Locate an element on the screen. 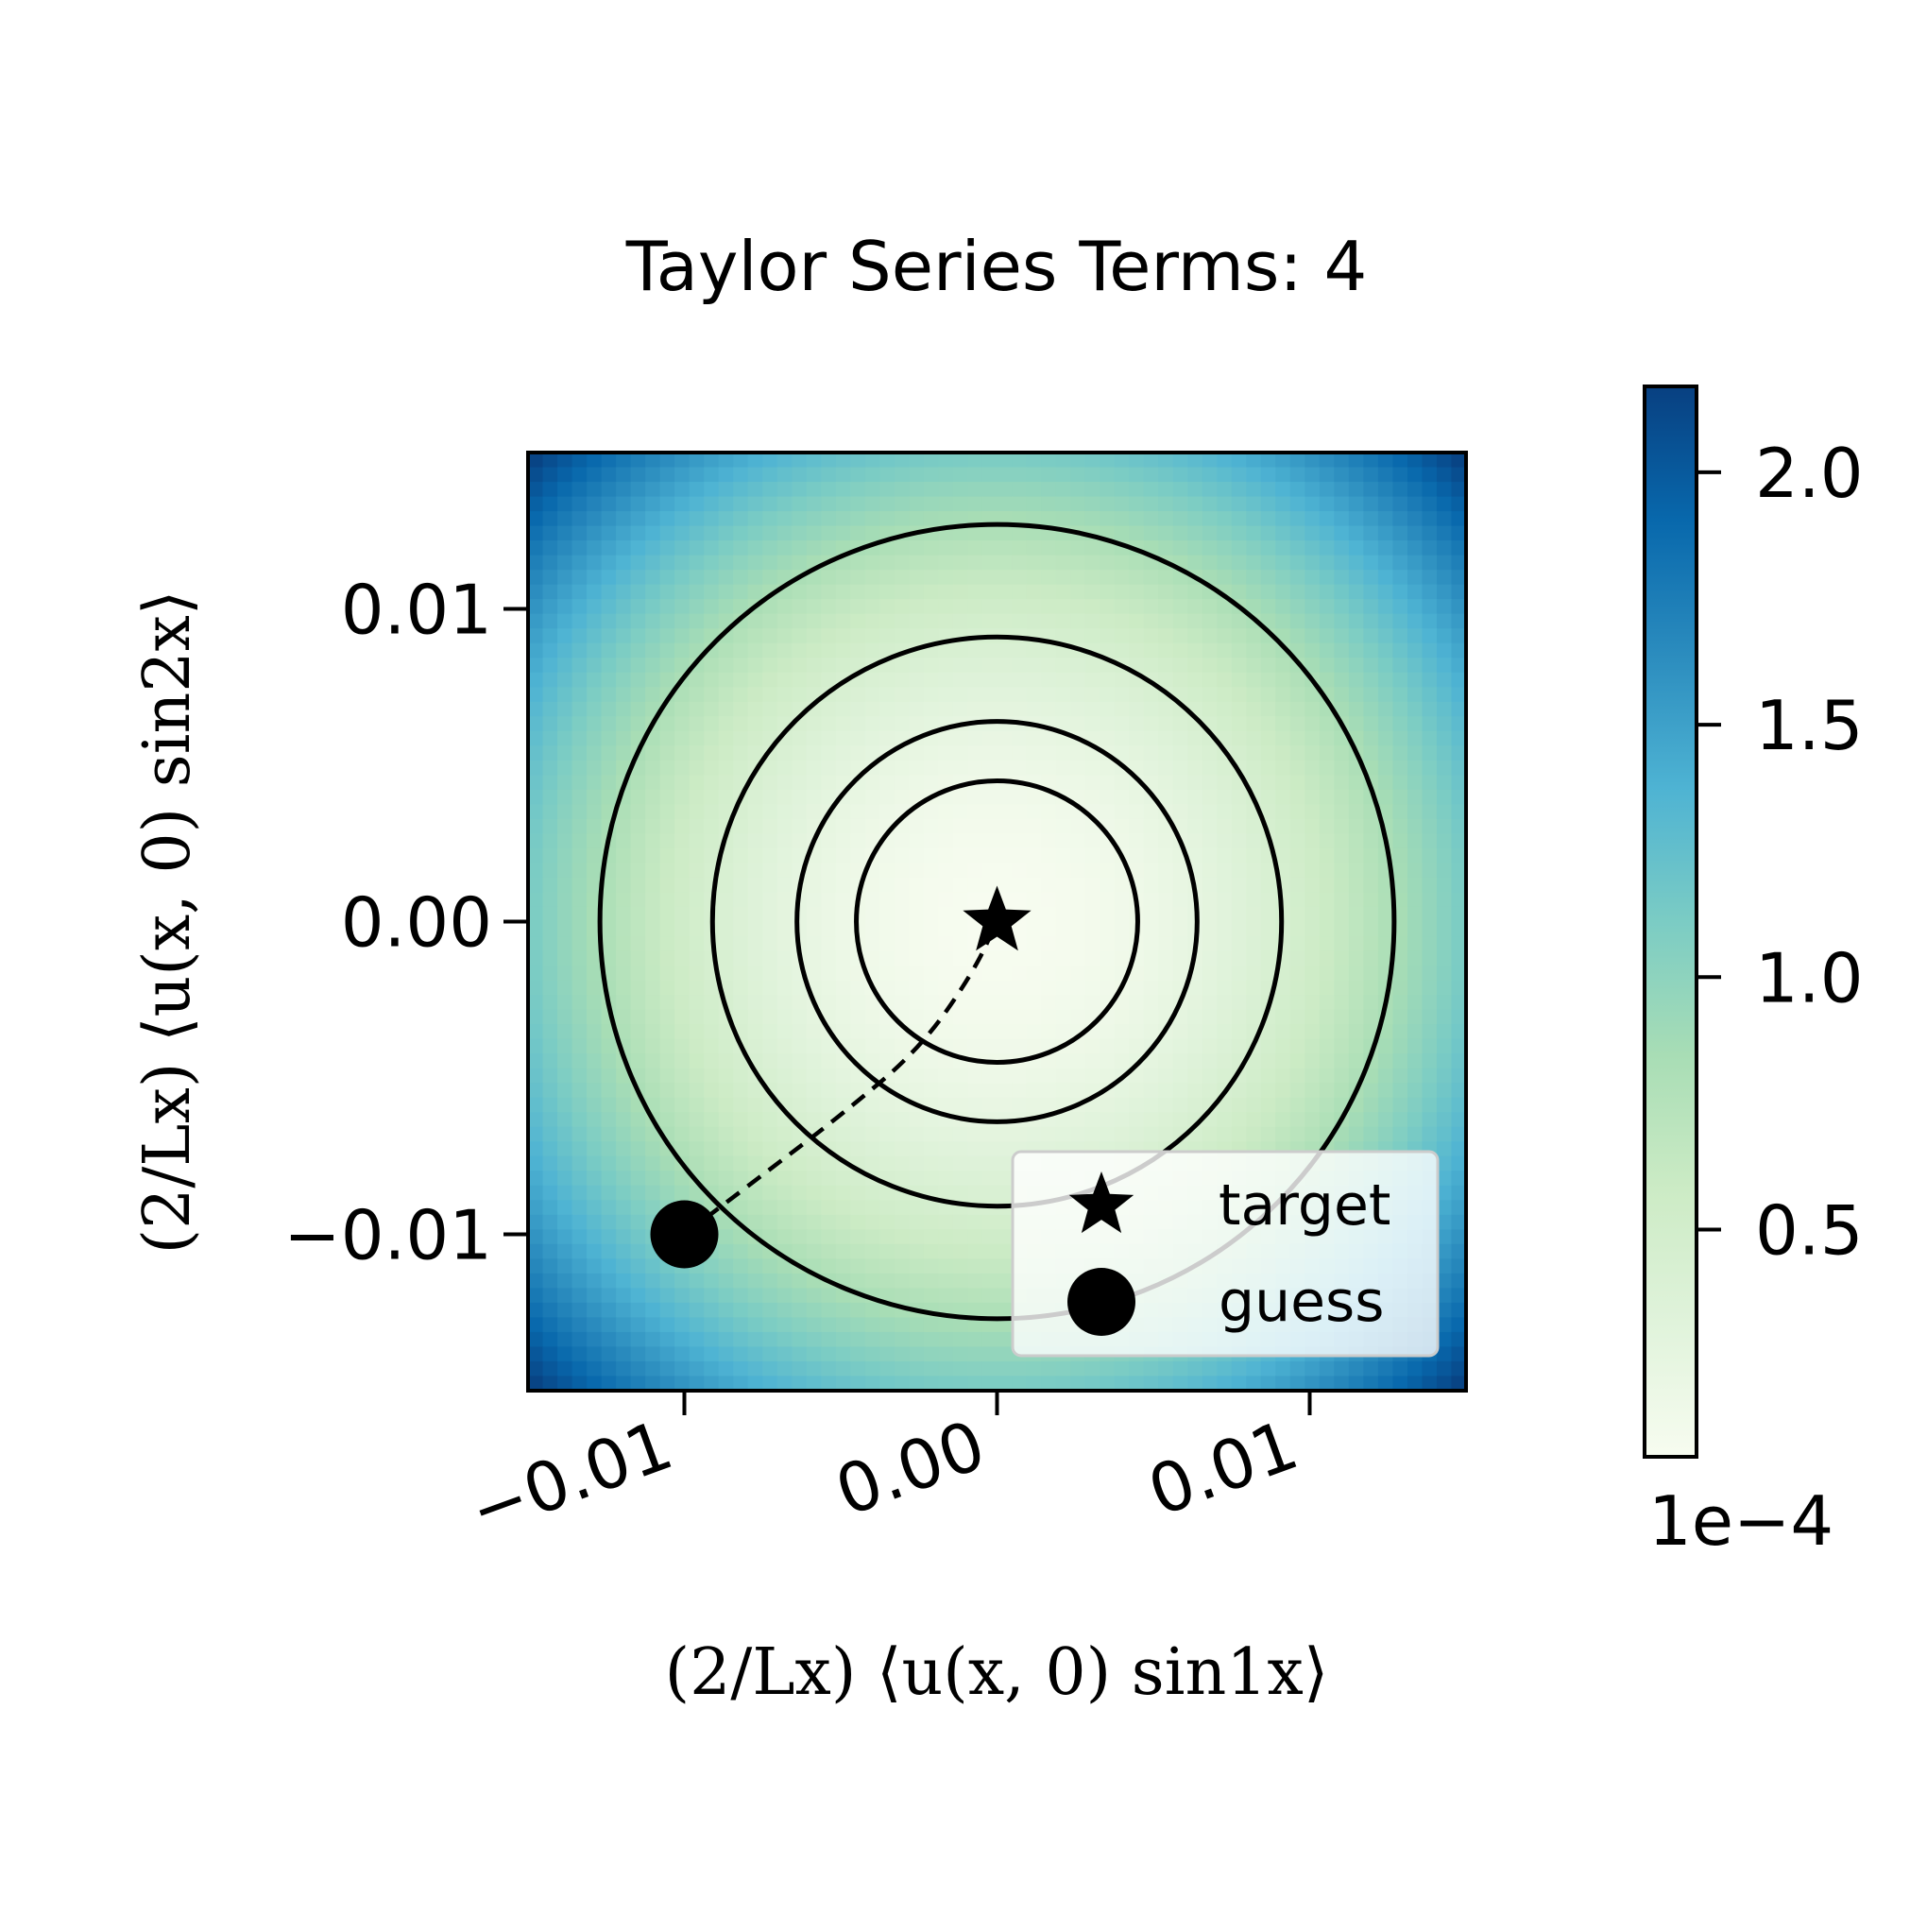 The width and height of the screenshot is (1927, 1932). contour-line is located at coordinates (997, 921).